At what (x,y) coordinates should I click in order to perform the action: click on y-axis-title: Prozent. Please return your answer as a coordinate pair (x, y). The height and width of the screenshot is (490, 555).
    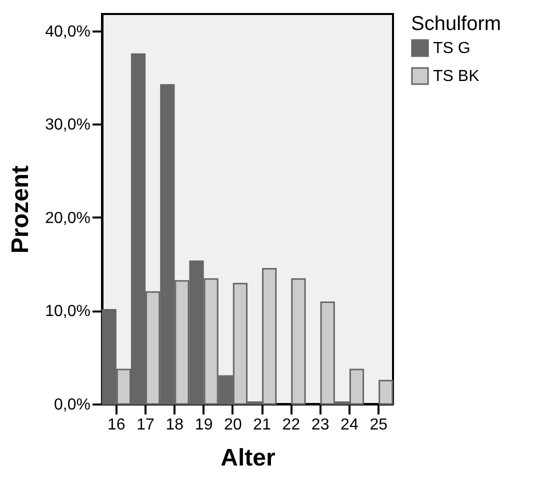
    Looking at the image, I should click on (20, 209).